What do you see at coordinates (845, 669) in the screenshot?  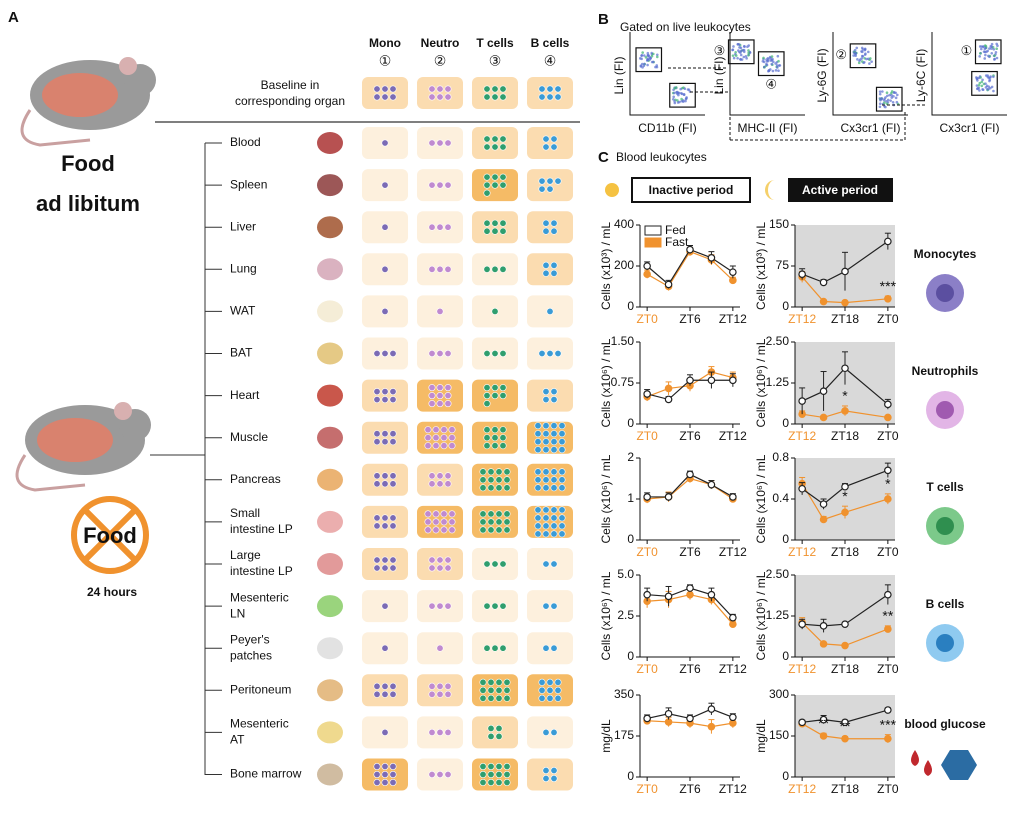 I see `x-tick-label: ZT18` at bounding box center [845, 669].